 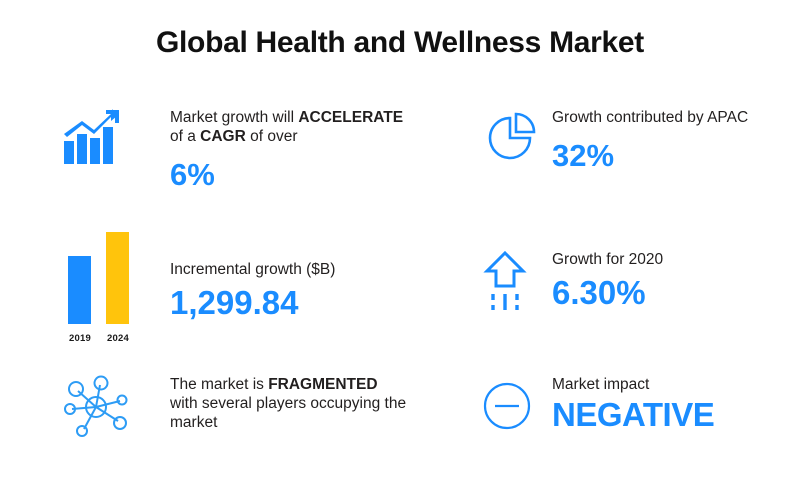 I want to click on stat-value-apac-contribution: 32%, so click(x=583, y=155).